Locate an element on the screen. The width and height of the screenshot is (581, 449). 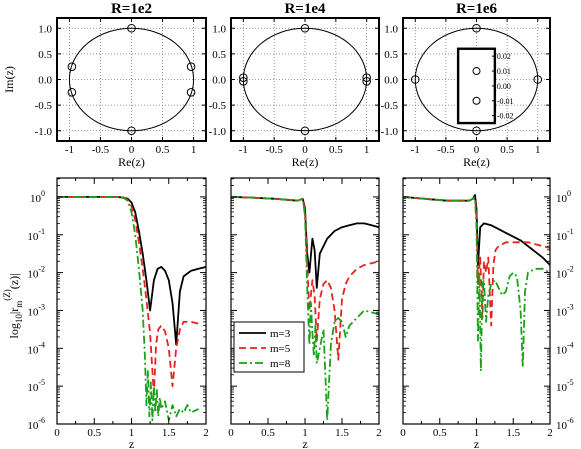
y-tick-label: 10⁰ is located at coordinates (37, 197).